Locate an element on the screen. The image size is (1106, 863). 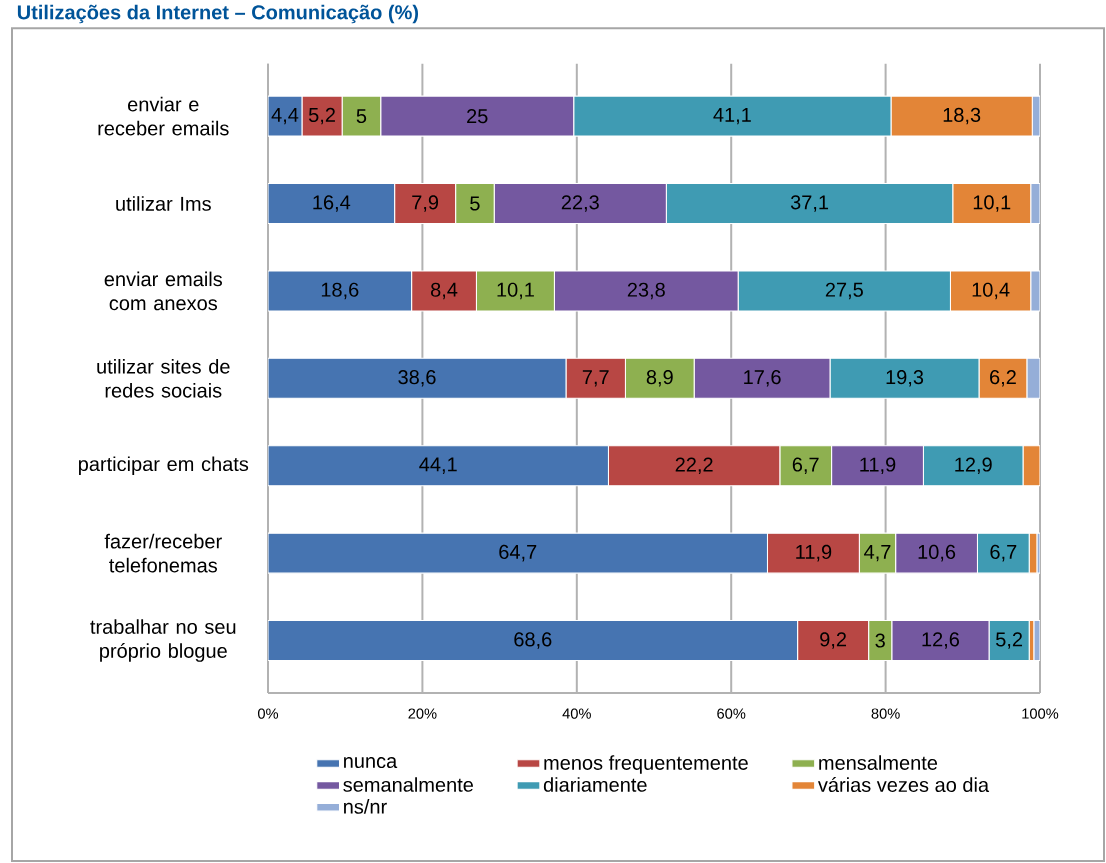
data-label: 44,1 is located at coordinates (438, 465).